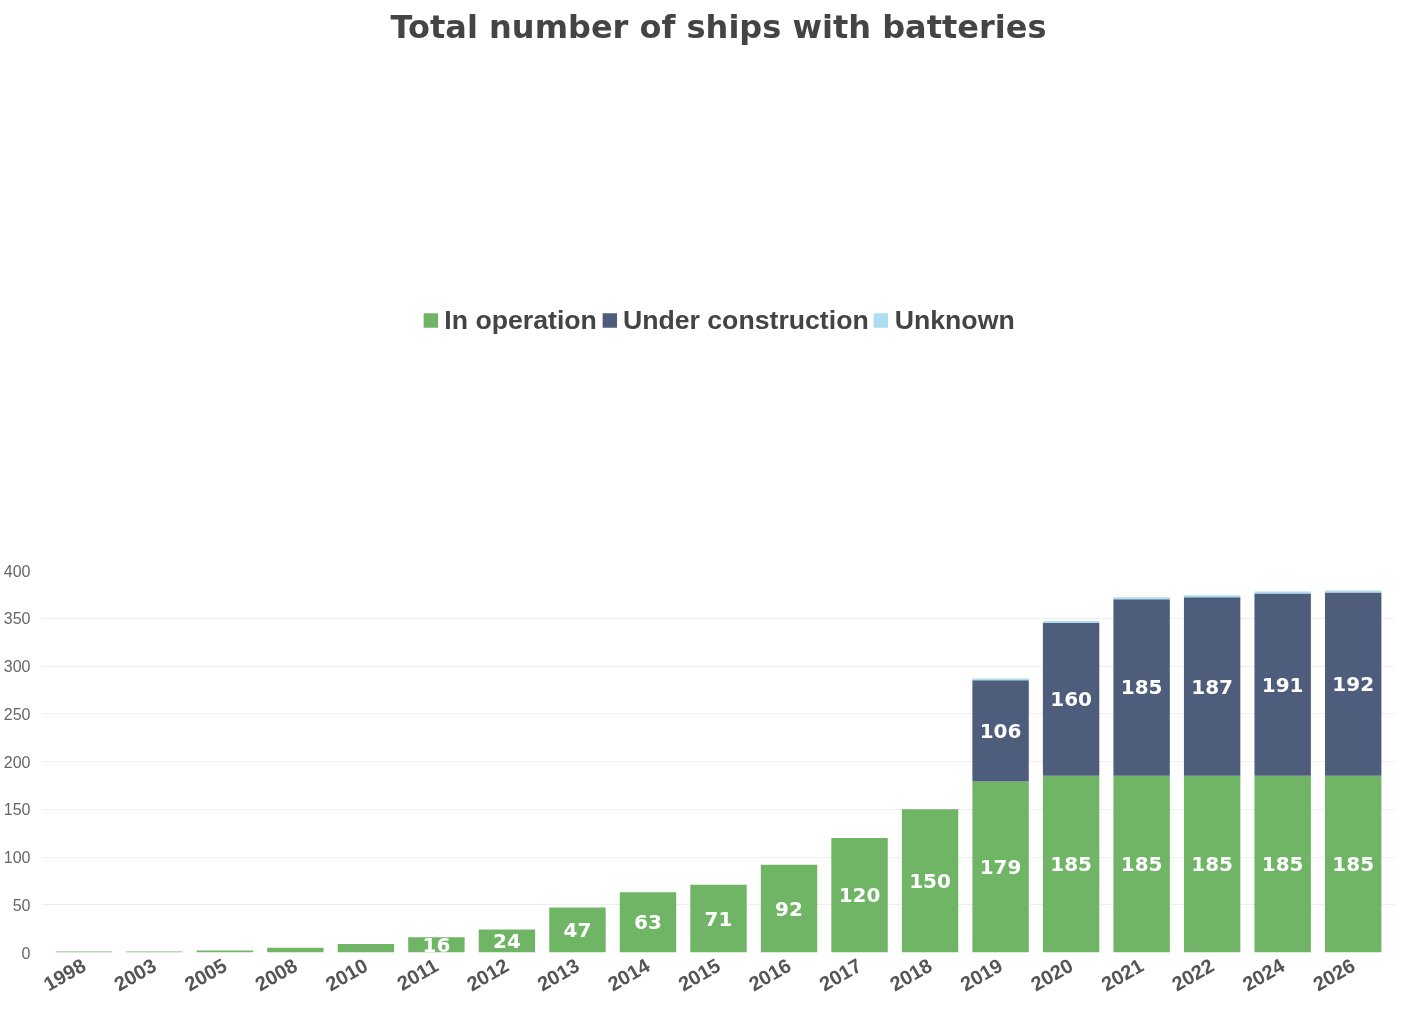  What do you see at coordinates (276, 974) in the screenshot?
I see `x-tick-label: 2008` at bounding box center [276, 974].